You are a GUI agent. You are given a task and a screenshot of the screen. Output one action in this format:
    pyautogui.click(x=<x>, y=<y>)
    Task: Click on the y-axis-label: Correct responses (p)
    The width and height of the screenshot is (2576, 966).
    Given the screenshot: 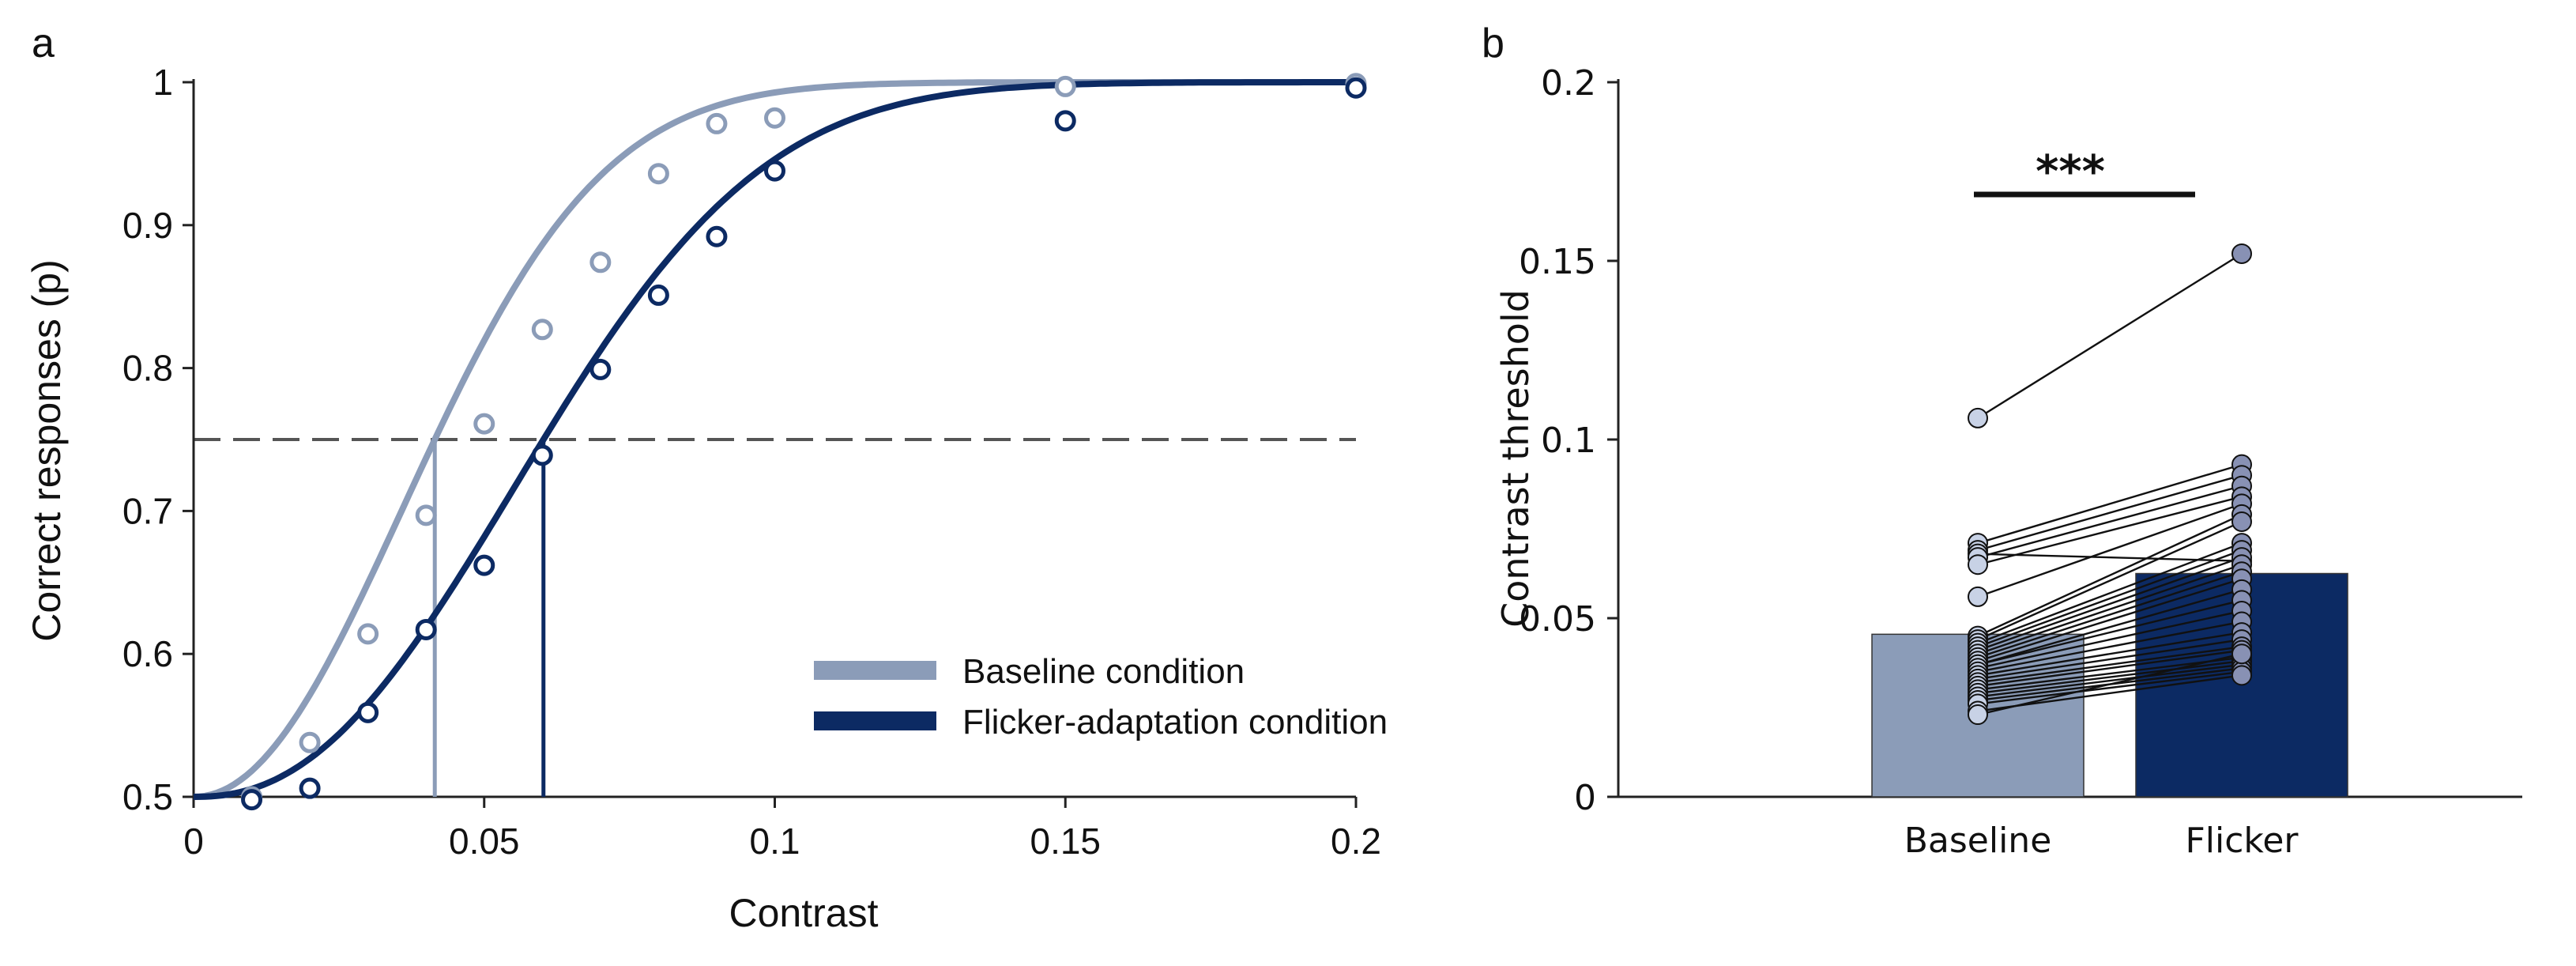 What is the action you would take?
    pyautogui.click(x=46, y=450)
    